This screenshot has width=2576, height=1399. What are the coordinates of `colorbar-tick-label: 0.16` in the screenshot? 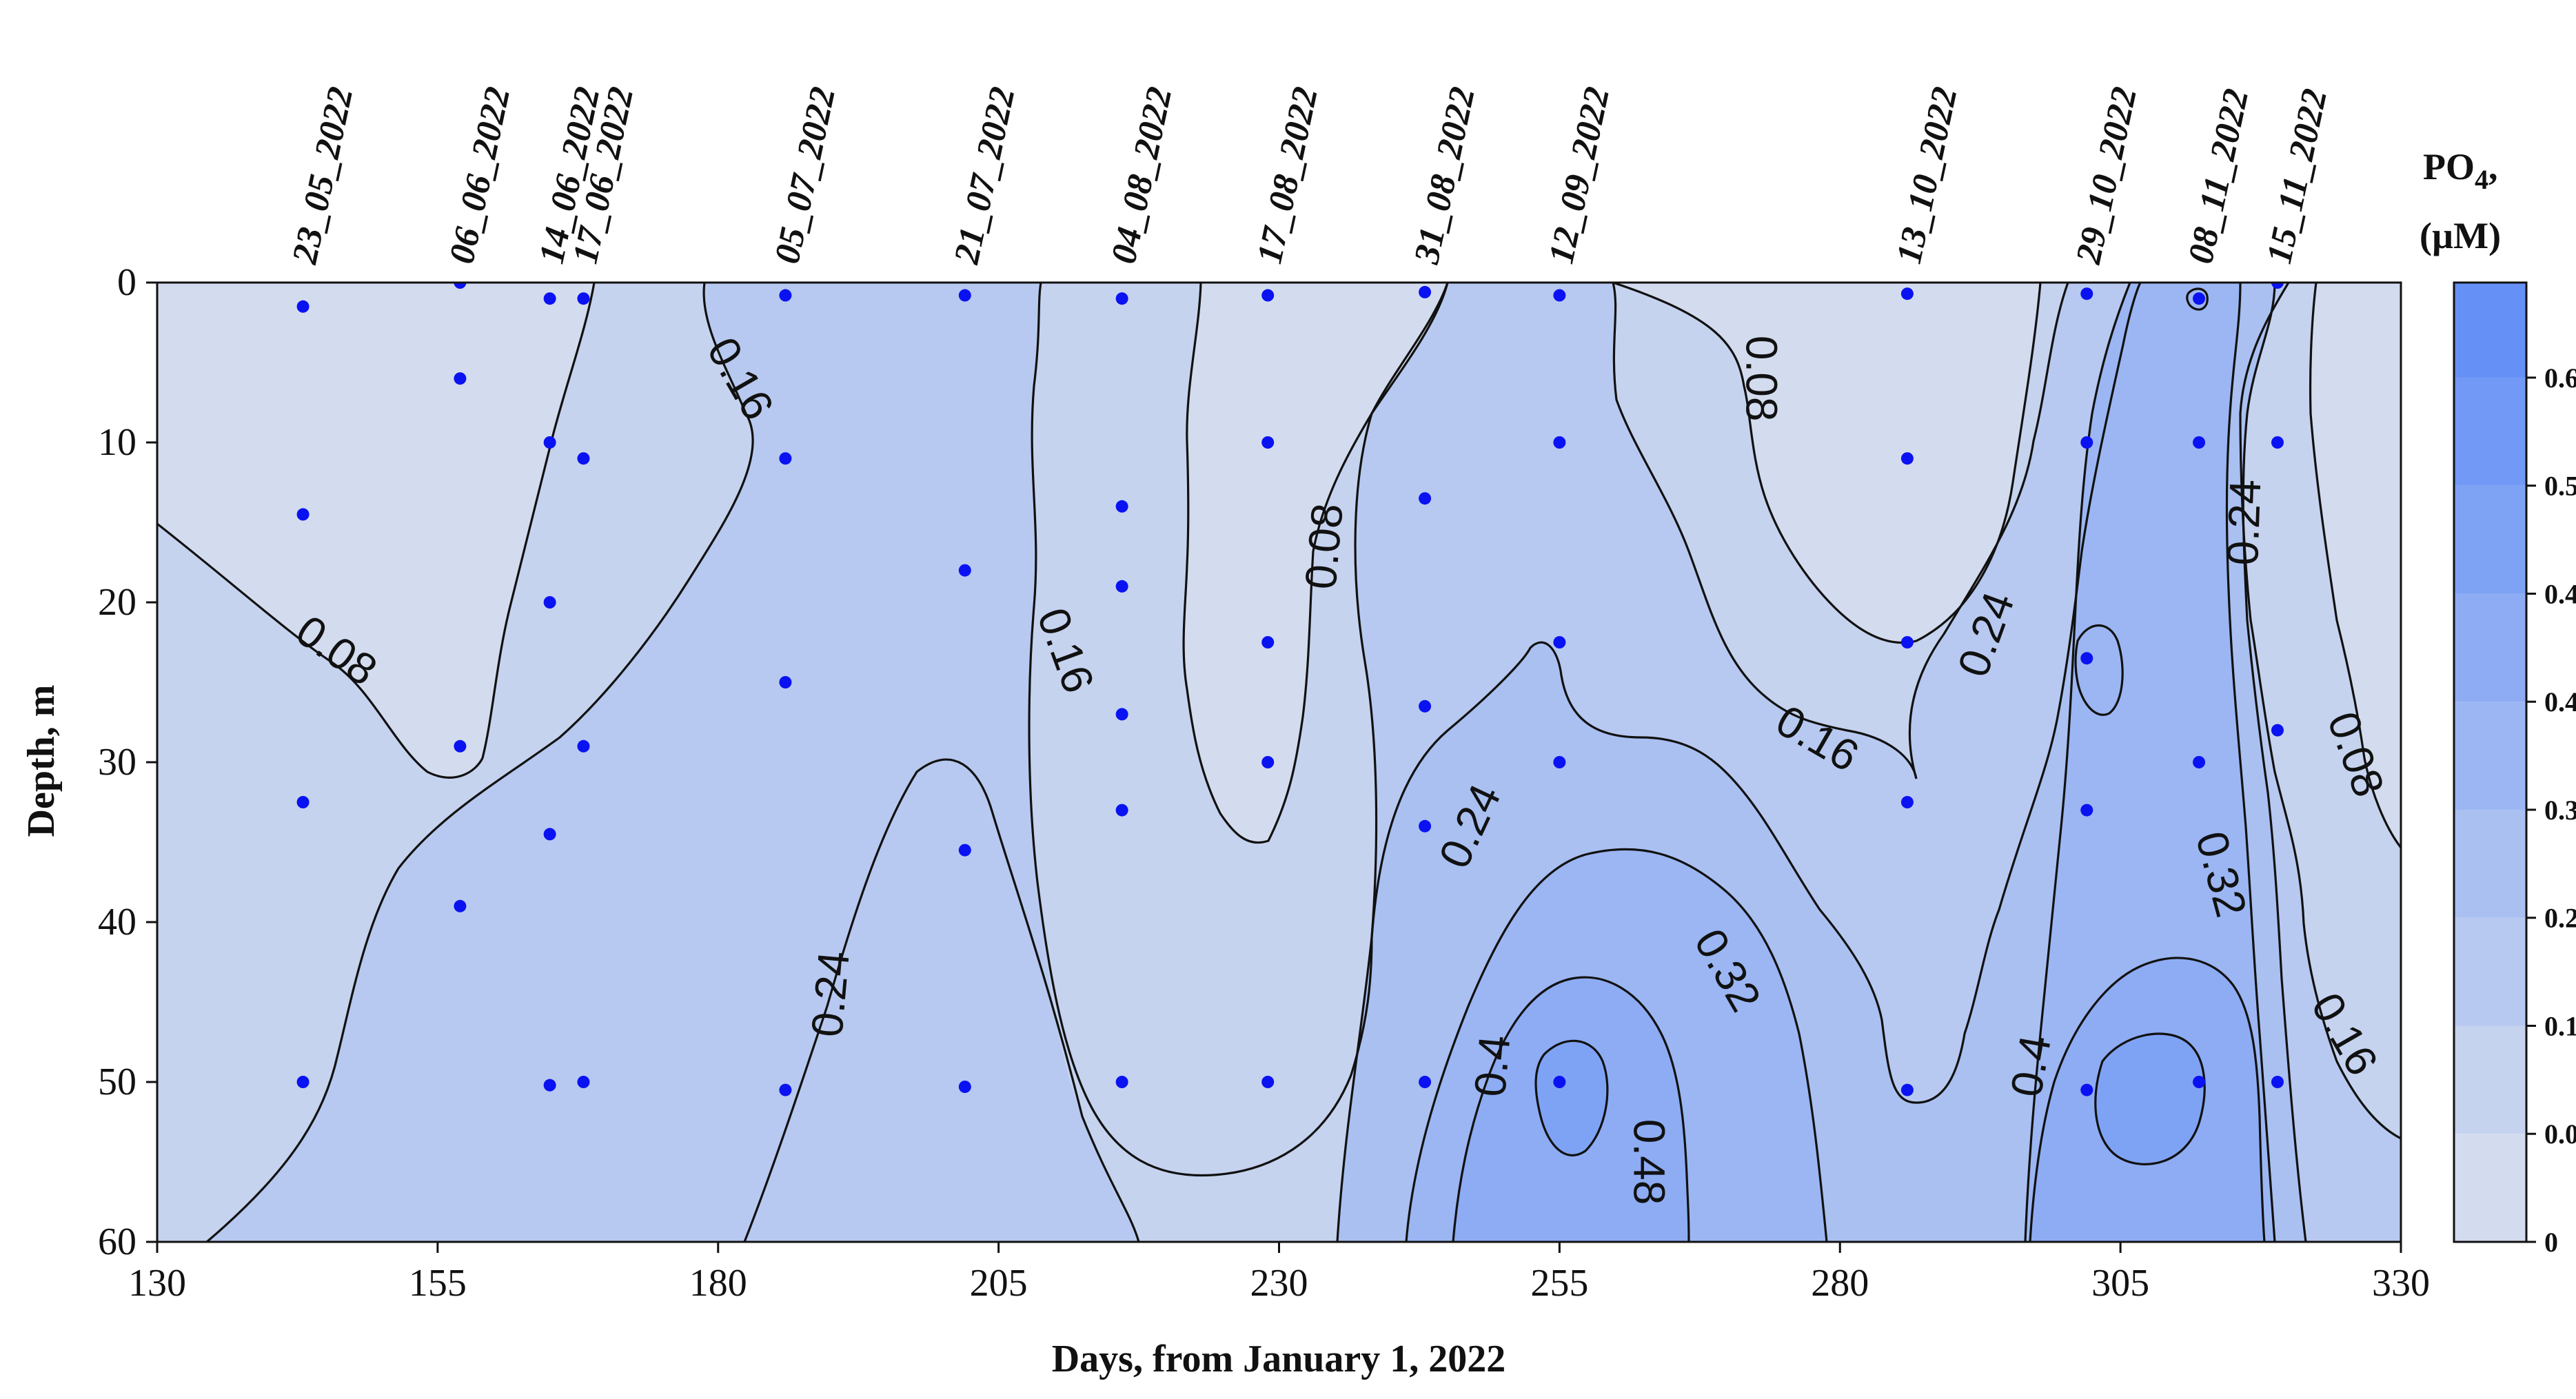 It's located at (2560, 1025).